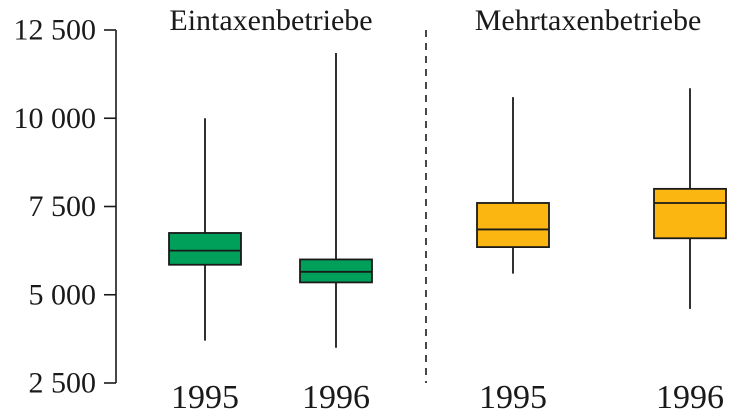 The image size is (735, 415). Describe the element at coordinates (63, 383) in the screenshot. I see `y-tick-label: 2 500` at that location.